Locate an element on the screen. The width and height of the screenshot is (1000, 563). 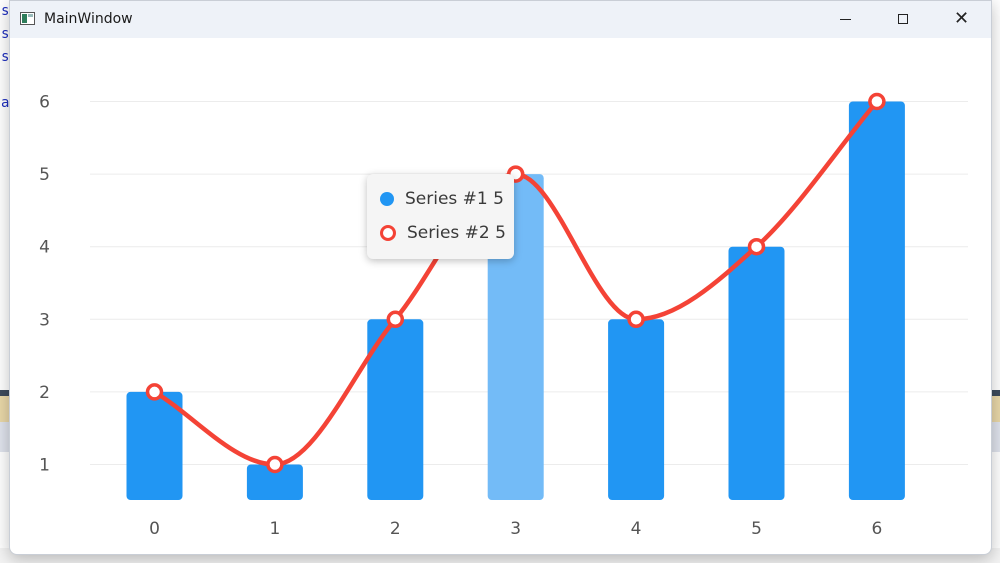
background-code-char: a is located at coordinates (5, 103).